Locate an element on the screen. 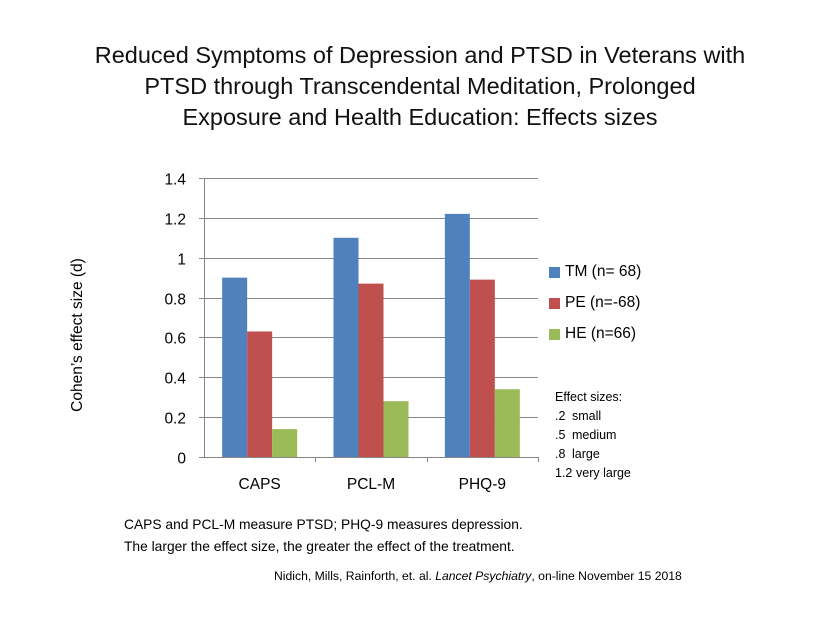 Image resolution: width=828 pixels, height=619 pixels. effect-sizes-heading: Effect sizes: is located at coordinates (589, 397).